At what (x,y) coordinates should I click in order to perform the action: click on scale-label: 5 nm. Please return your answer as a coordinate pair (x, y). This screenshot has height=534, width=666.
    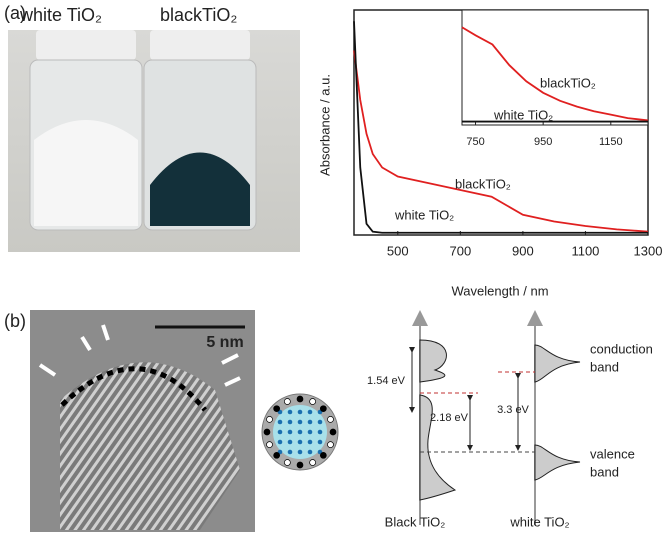
    Looking at the image, I should click on (224, 342).